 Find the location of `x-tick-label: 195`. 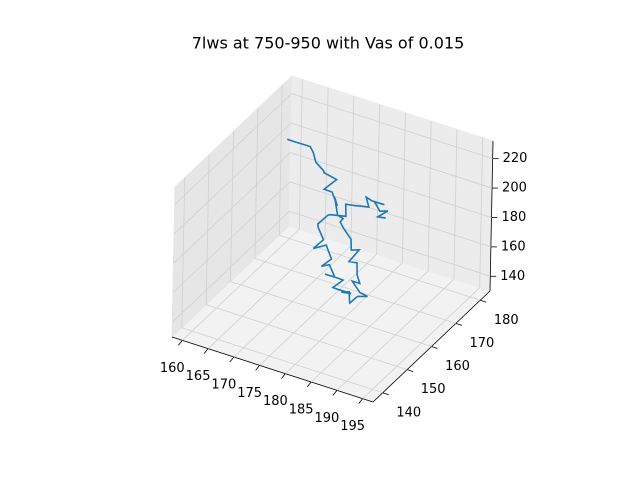

x-tick-label: 195 is located at coordinates (352, 426).